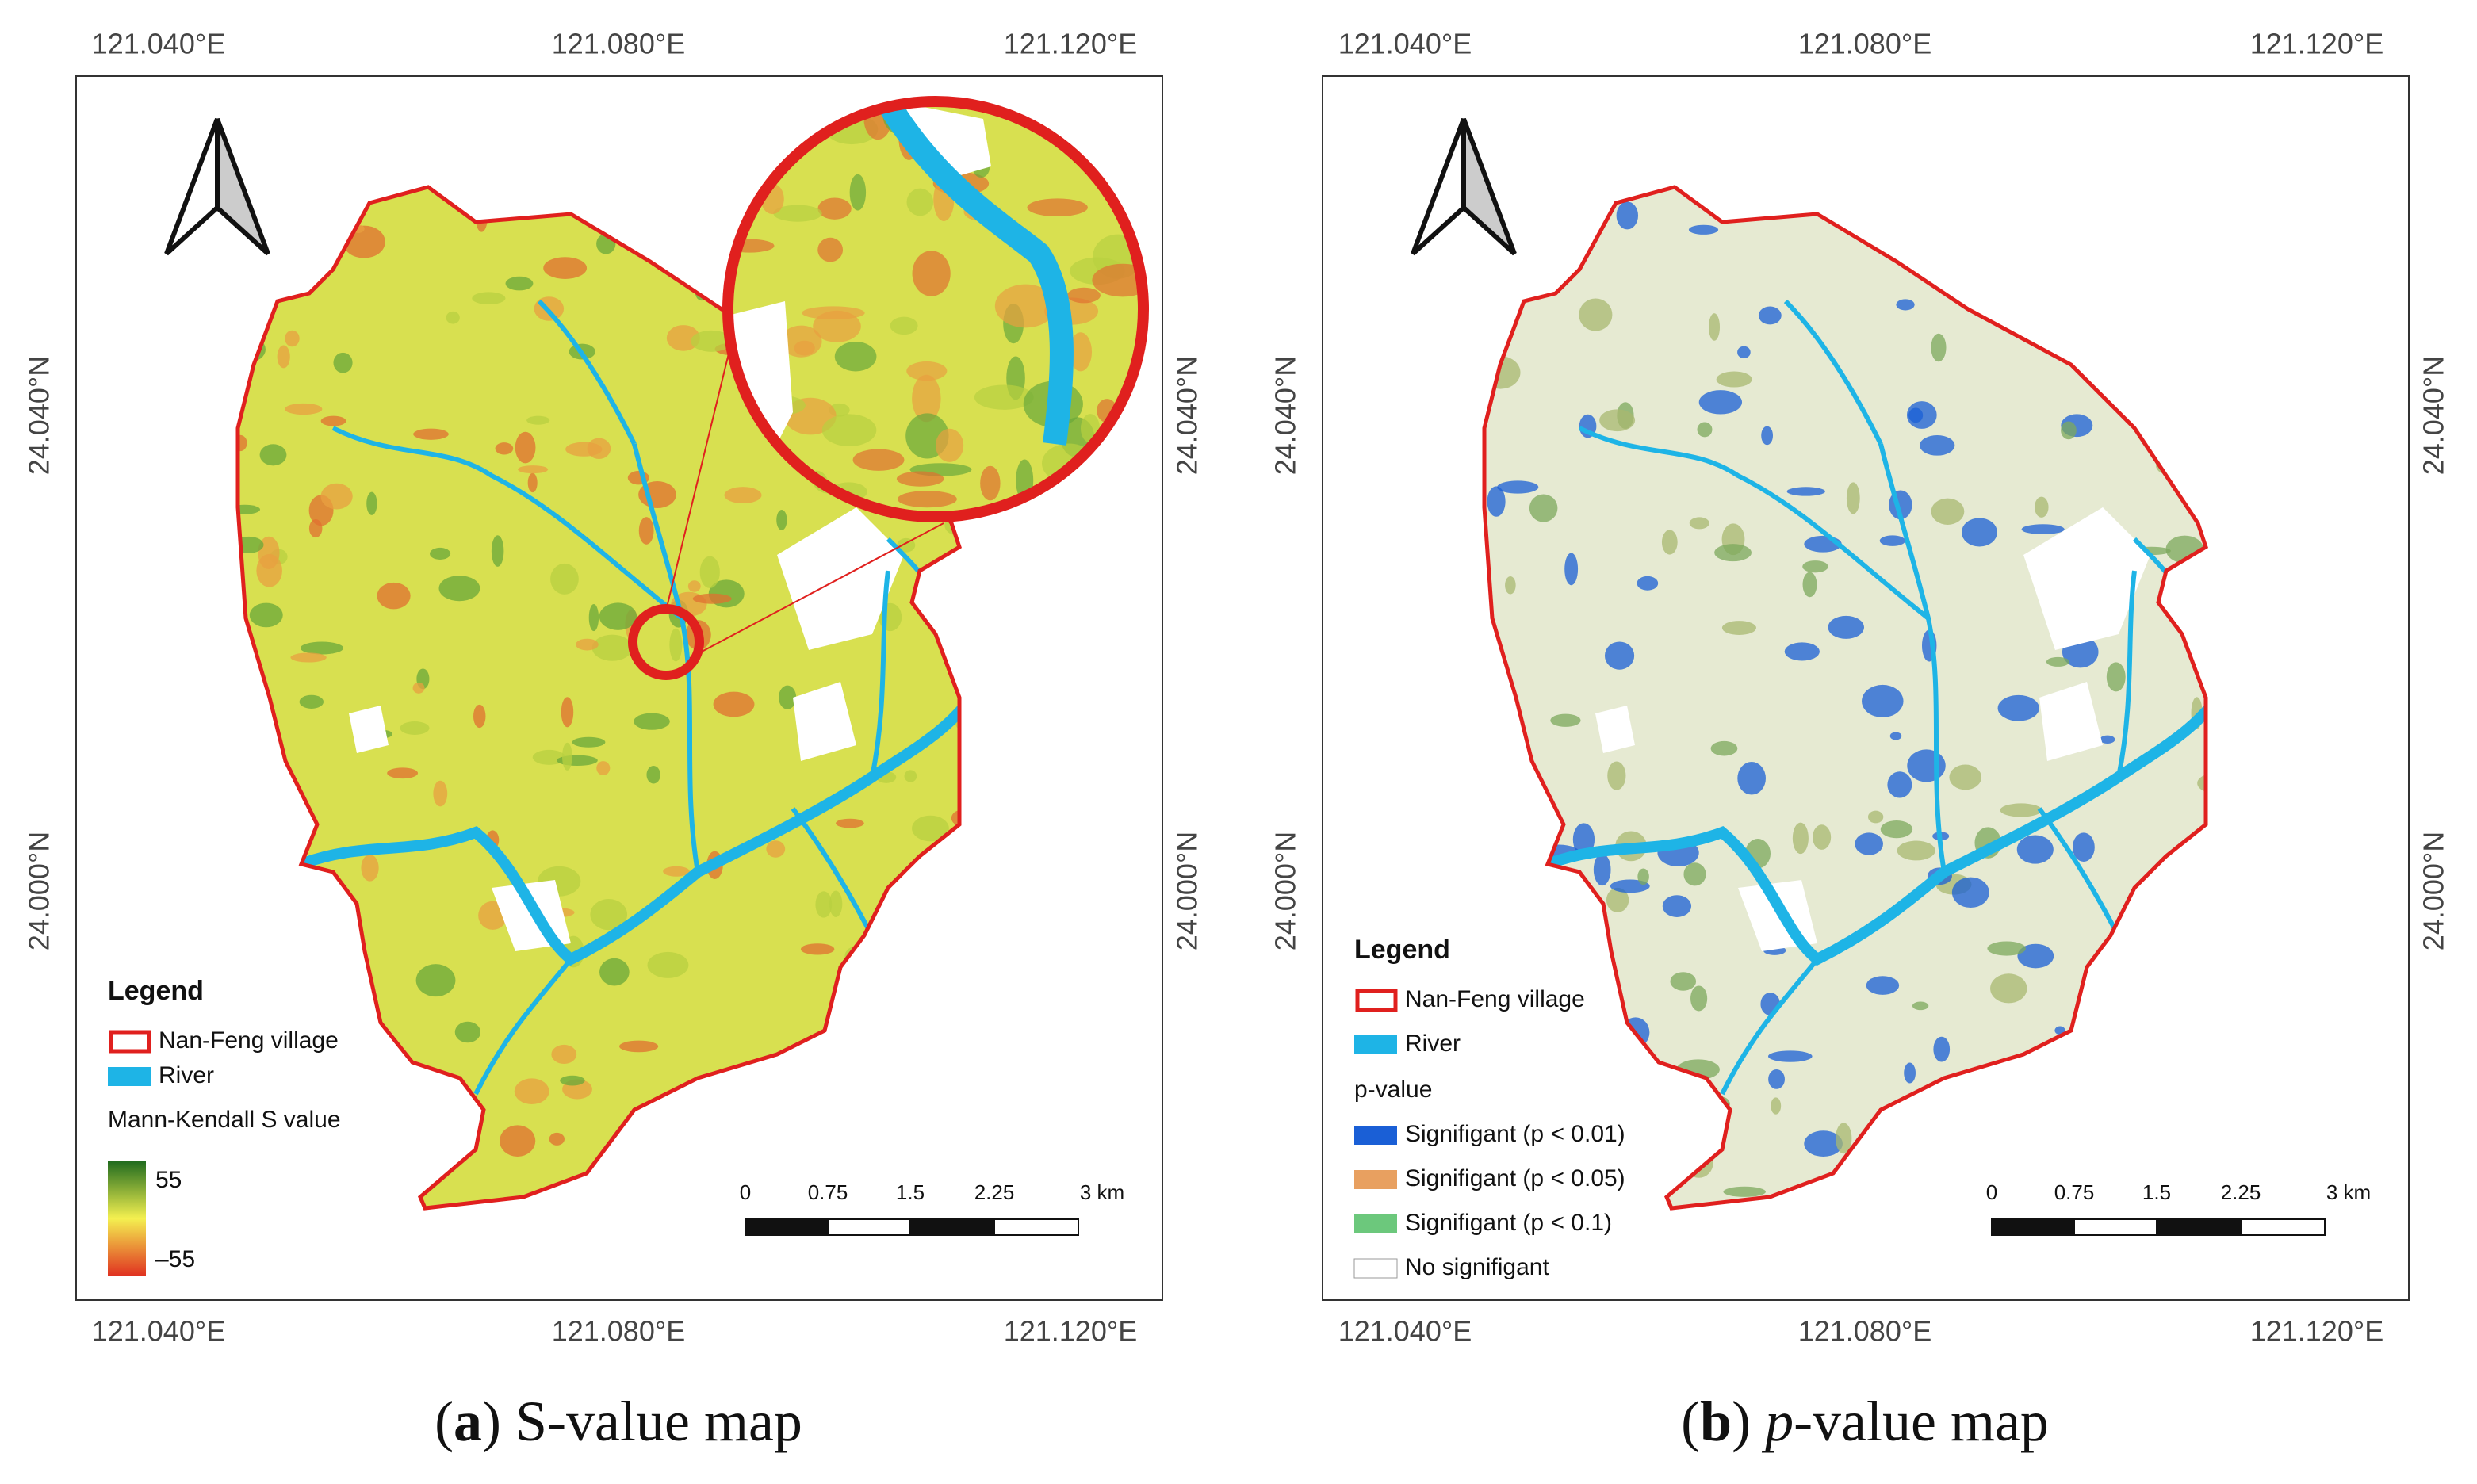  What do you see at coordinates (1495, 999) in the screenshot?
I see `legend-label: Nan-Feng village` at bounding box center [1495, 999].